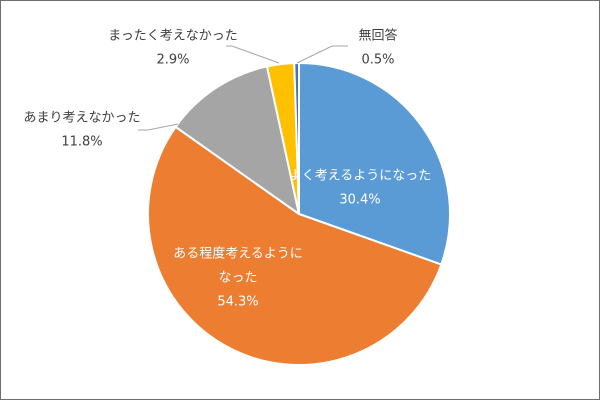 The image size is (600, 400). Describe the element at coordinates (359, 200) in the screenshot. I see `slice-value-label: 30.4%` at that location.